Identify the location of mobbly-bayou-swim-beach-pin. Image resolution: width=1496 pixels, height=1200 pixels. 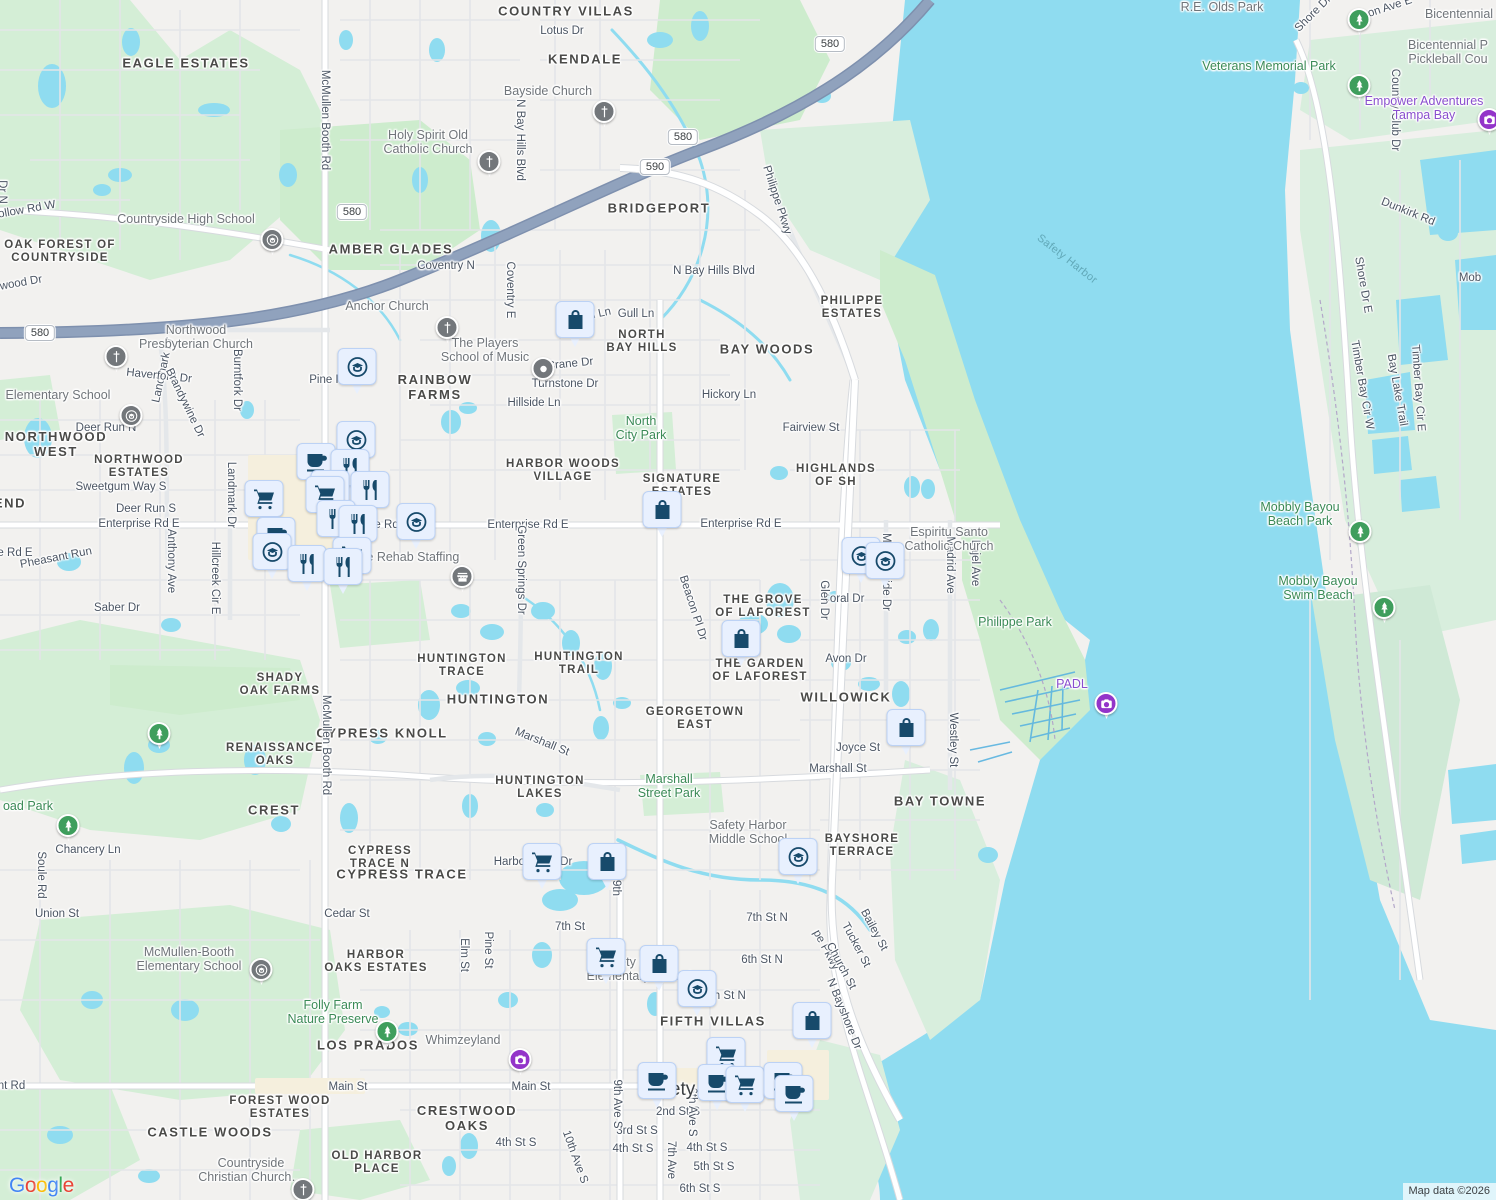
(1384, 611).